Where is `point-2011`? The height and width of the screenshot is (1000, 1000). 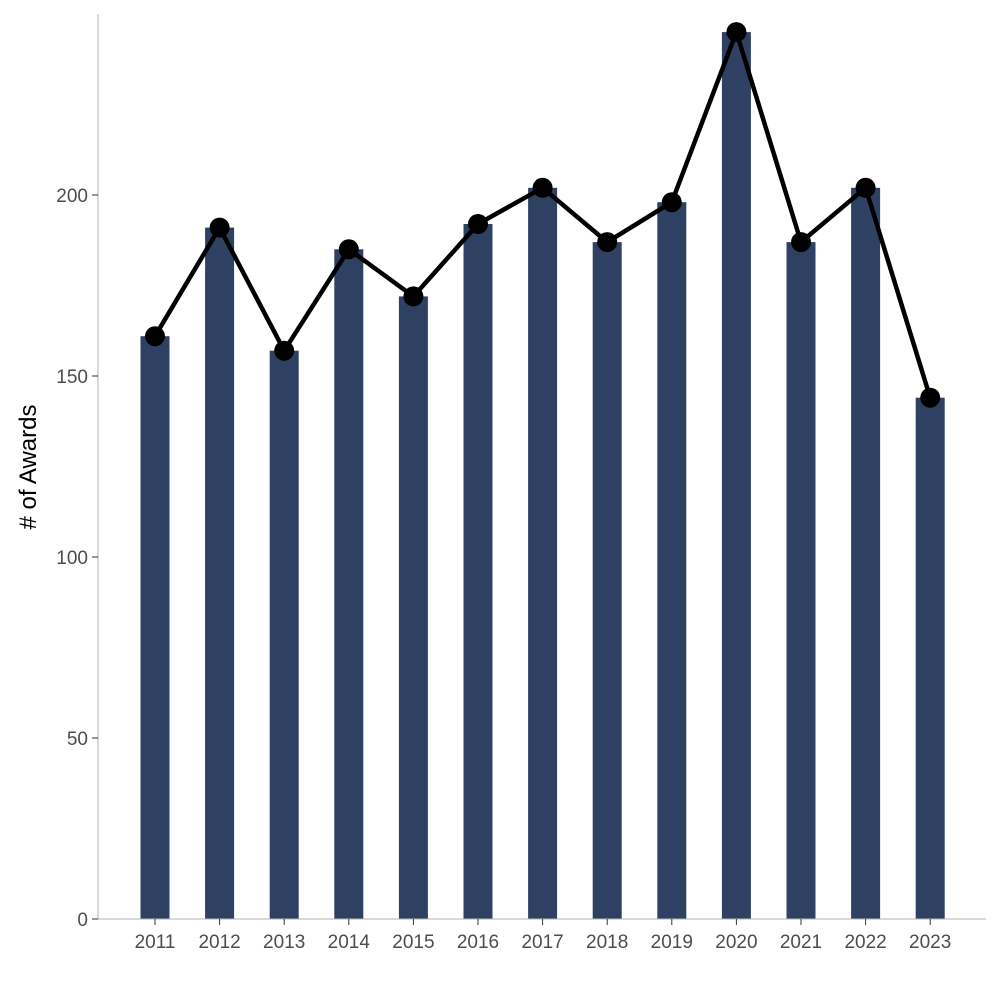
point-2011 is located at coordinates (155, 336).